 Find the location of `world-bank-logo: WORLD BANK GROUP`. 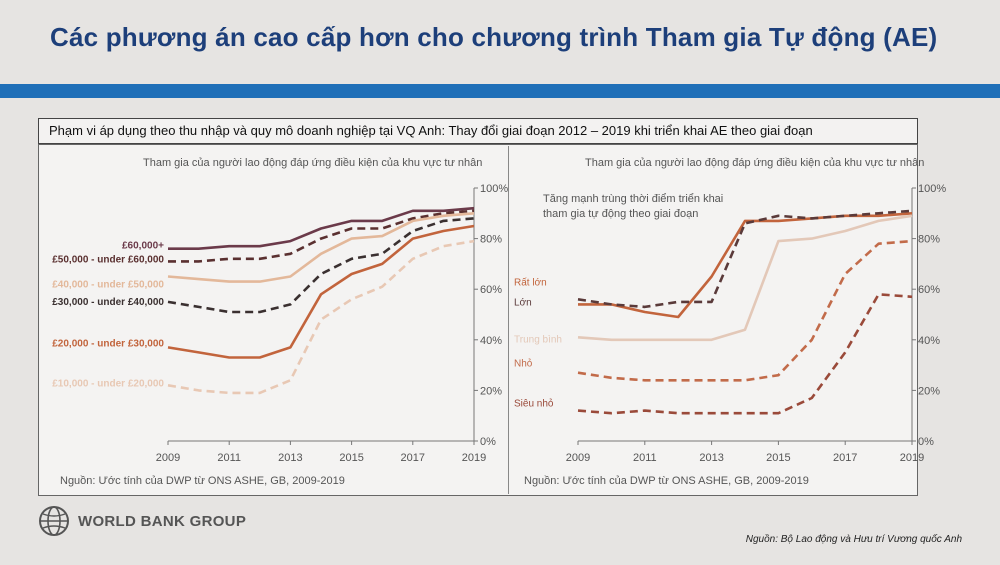

world-bank-logo: WORLD BANK GROUP is located at coordinates (142, 521).